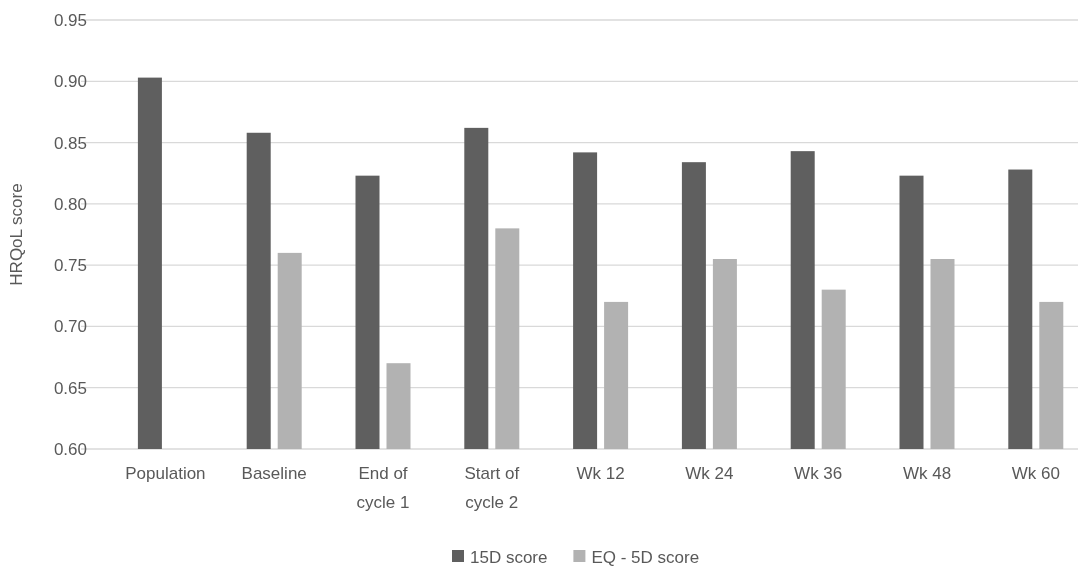 Image resolution: width=1078 pixels, height=574 pixels. I want to click on legend-label: 15D score, so click(509, 557).